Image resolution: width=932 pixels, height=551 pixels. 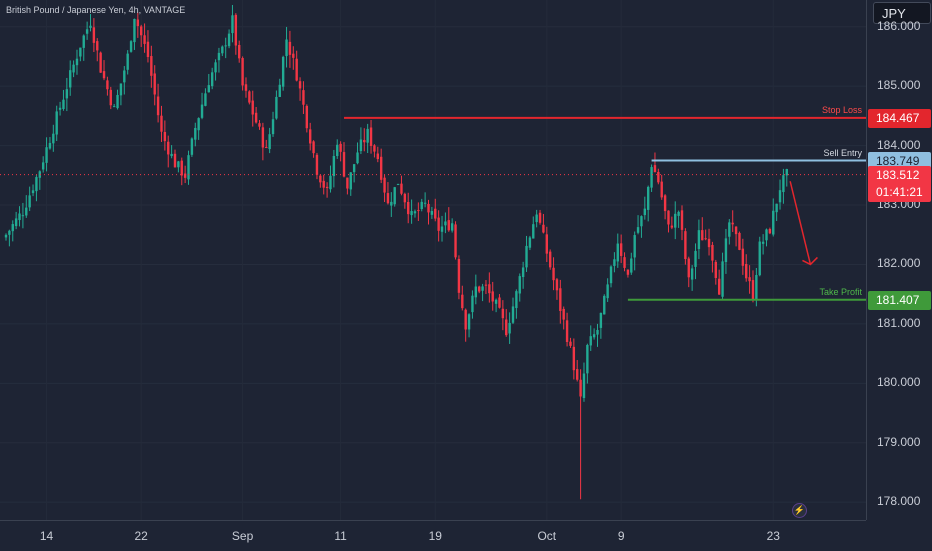 What do you see at coordinates (899, 382) in the screenshot?
I see `price-tick-label: 180.000` at bounding box center [899, 382].